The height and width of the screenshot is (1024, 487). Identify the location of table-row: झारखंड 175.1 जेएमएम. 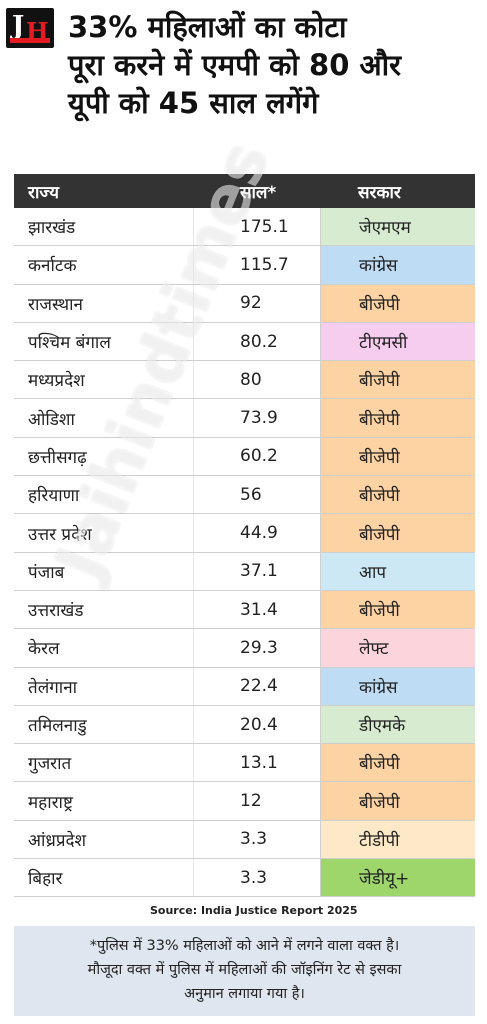
(244, 227).